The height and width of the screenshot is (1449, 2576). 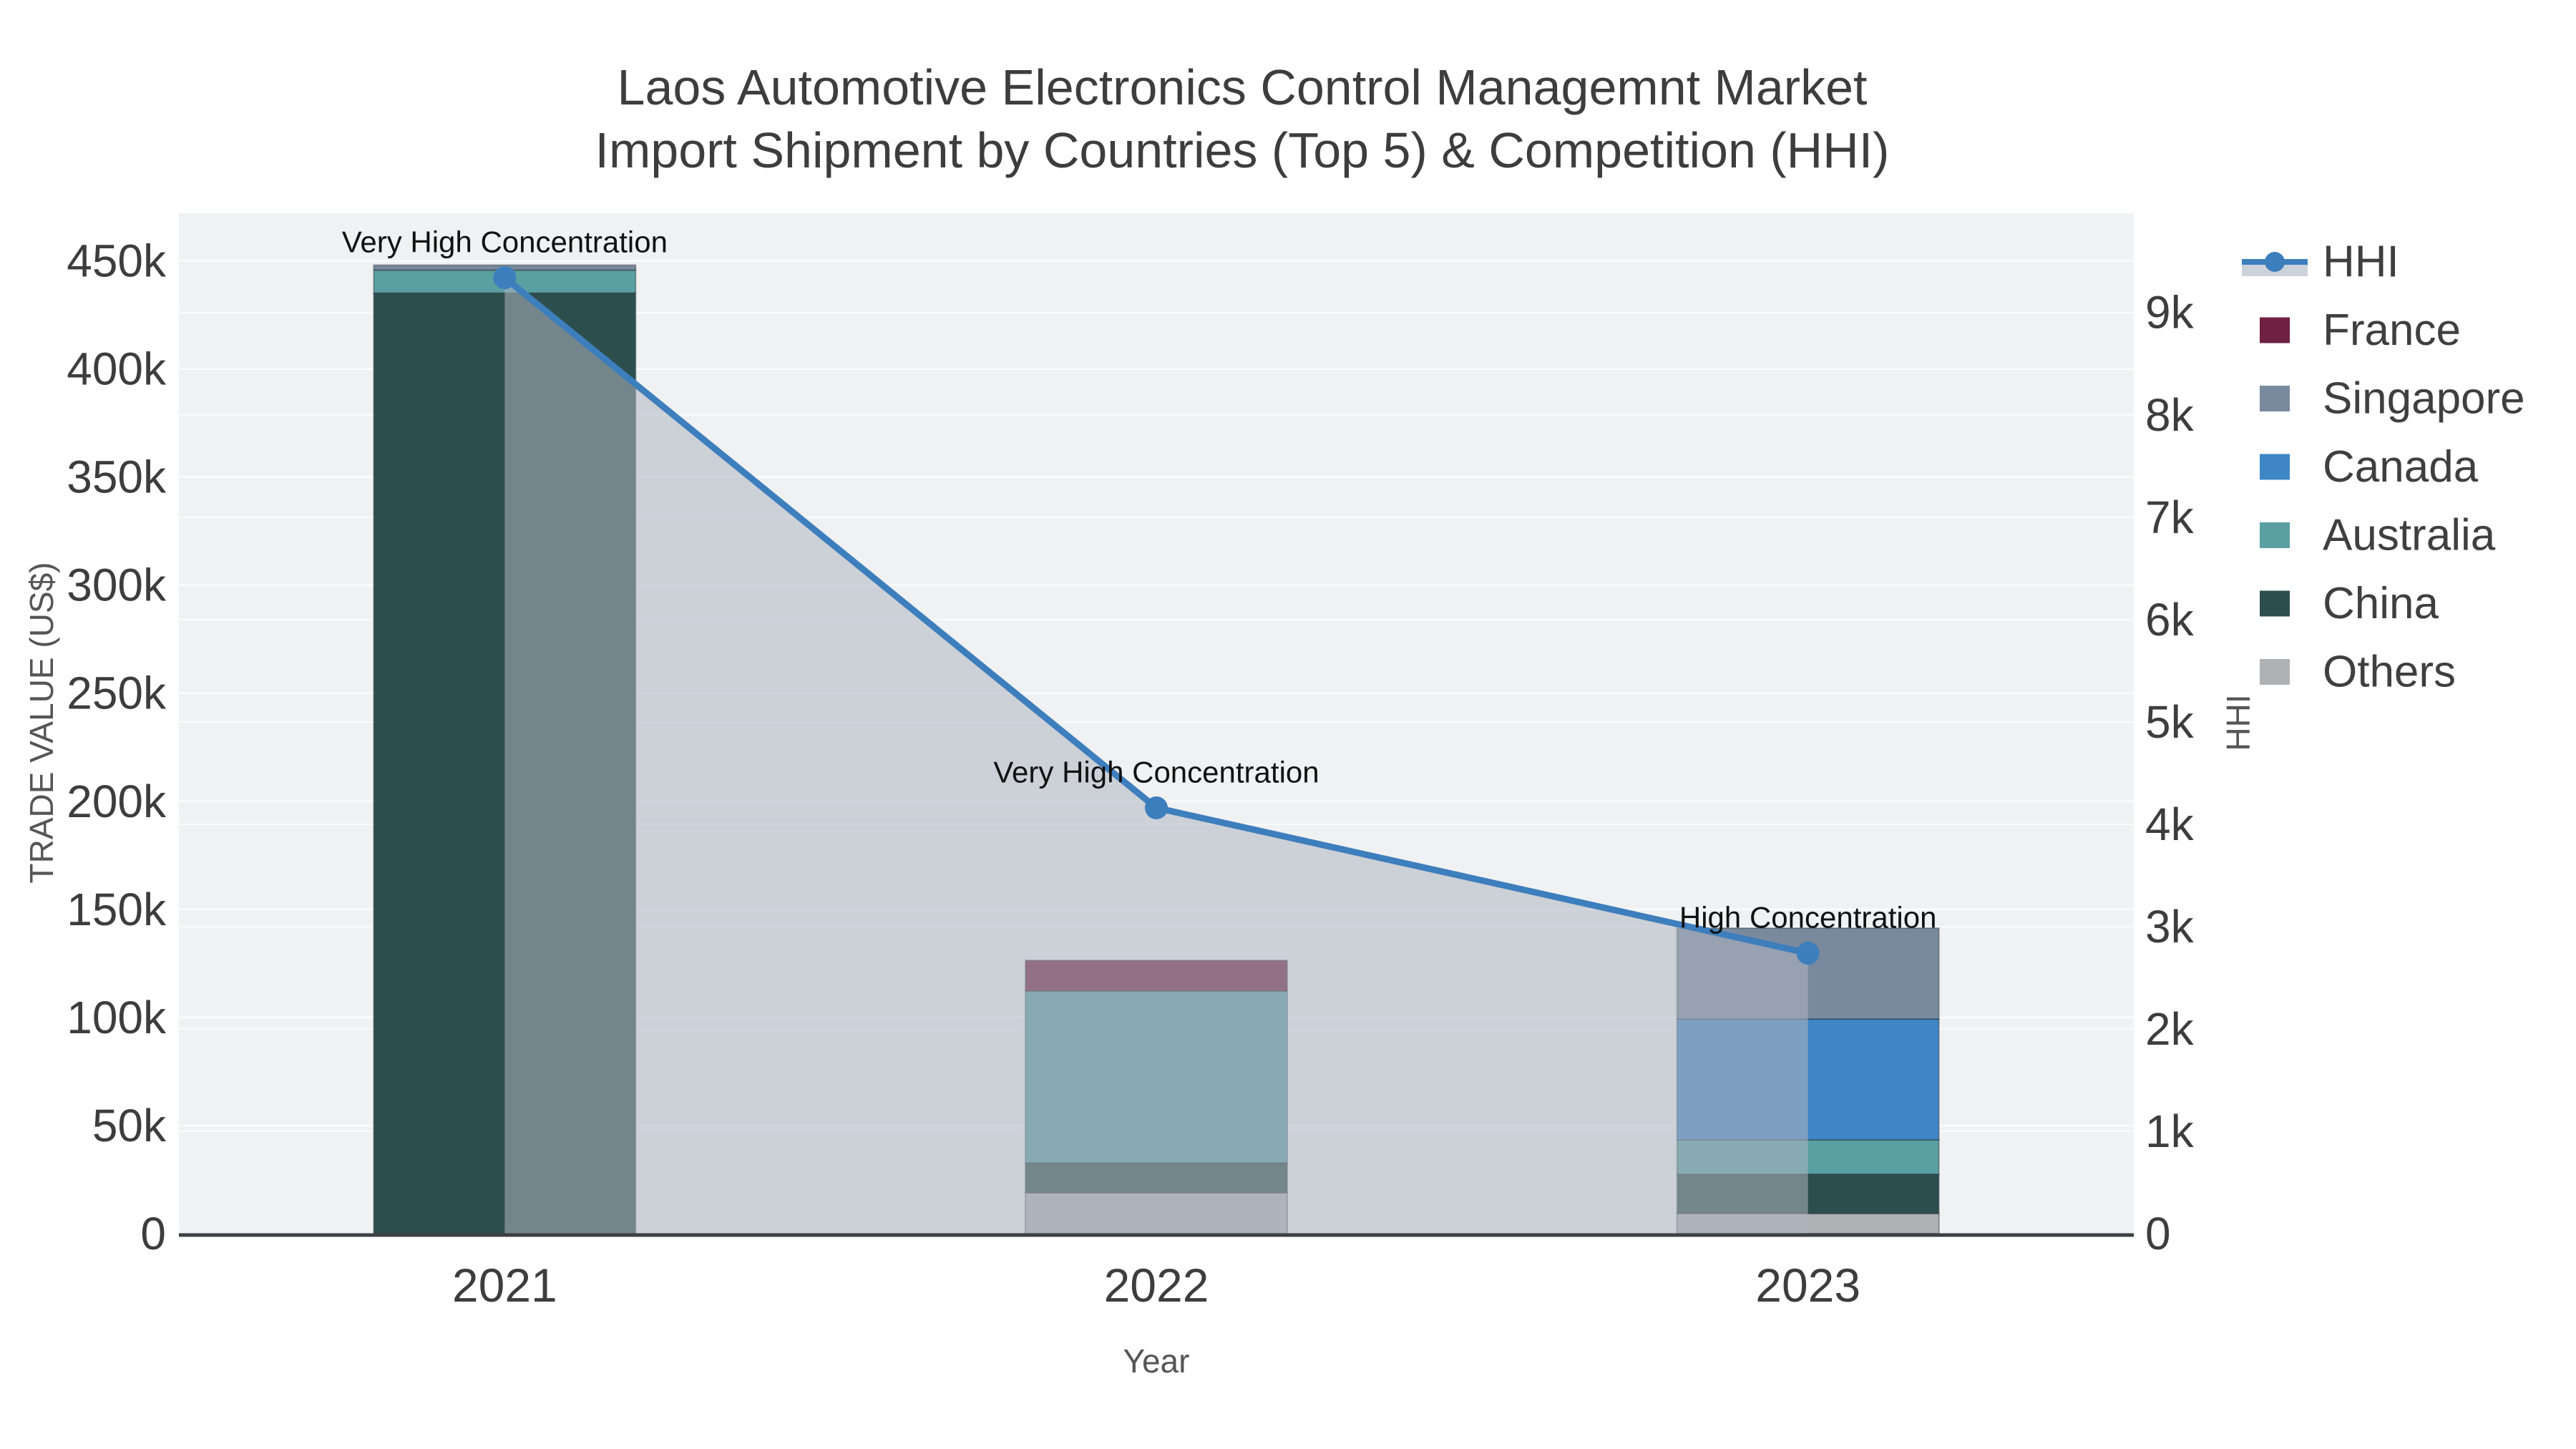 What do you see at coordinates (2158, 1233) in the screenshot?
I see `y-tick-label-right-0: 0` at bounding box center [2158, 1233].